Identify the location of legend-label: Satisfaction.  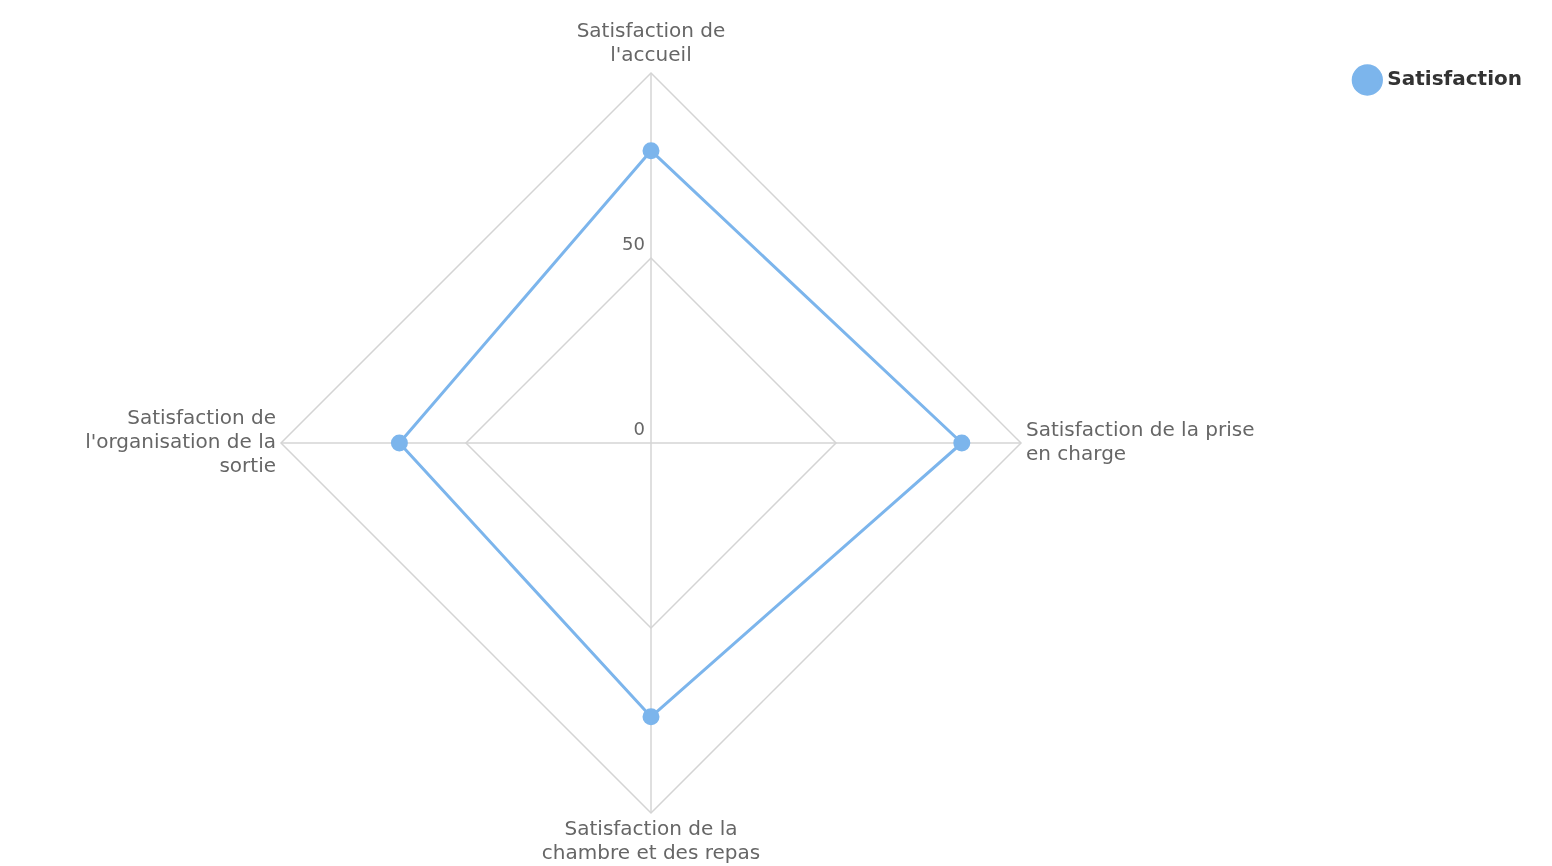
(1454, 78).